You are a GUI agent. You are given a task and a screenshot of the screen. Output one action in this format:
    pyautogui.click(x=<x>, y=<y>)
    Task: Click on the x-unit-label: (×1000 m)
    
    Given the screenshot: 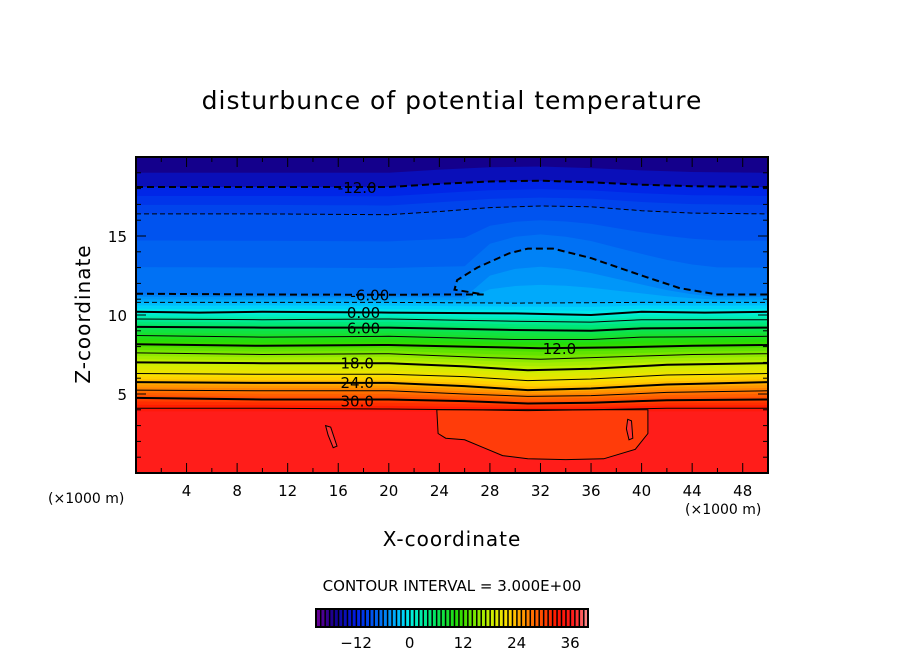 What is the action you would take?
    pyautogui.click(x=723, y=510)
    